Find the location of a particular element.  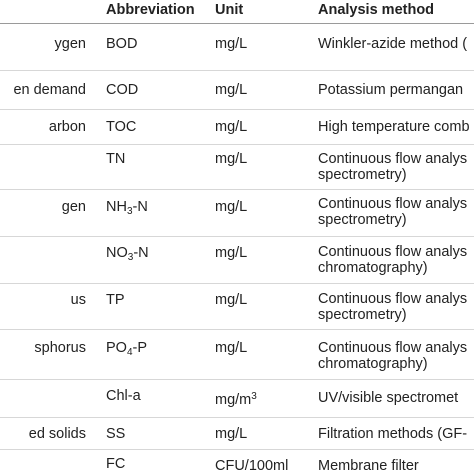

row-abbreviation: SS is located at coordinates (116, 434).